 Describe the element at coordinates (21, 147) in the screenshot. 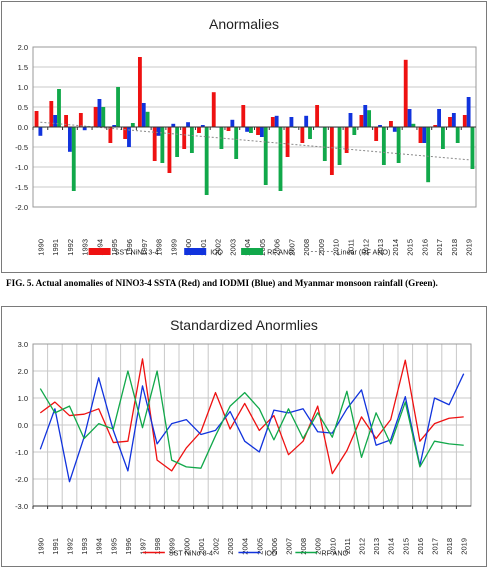

I see `y-tick-label: -0.5` at that location.